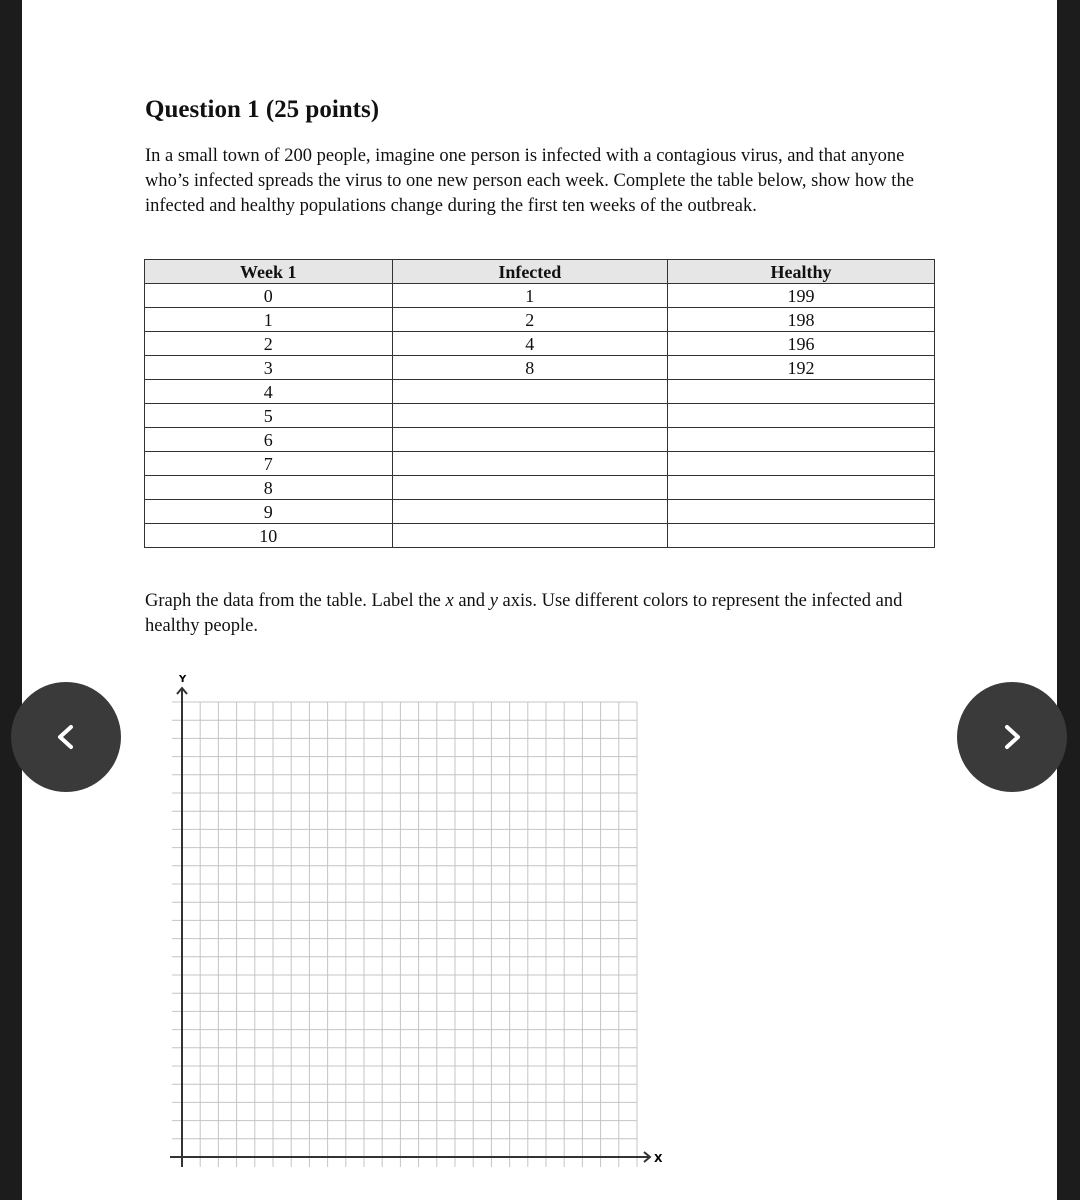 The width and height of the screenshot is (1080, 1200). What do you see at coordinates (801, 319) in the screenshot?
I see `cell-healthy: 198` at bounding box center [801, 319].